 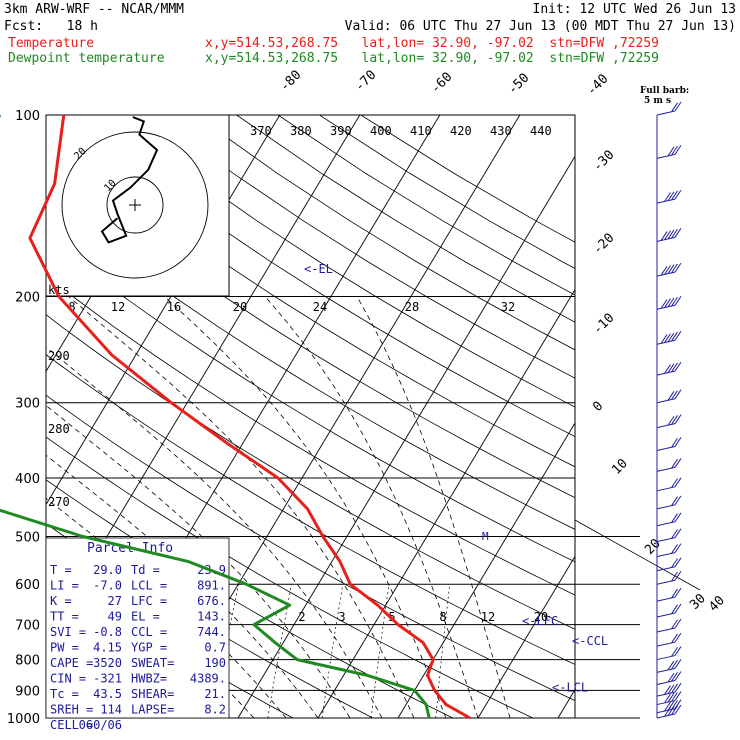 I want to click on temp-axis-label: 12, so click(x=118, y=307).